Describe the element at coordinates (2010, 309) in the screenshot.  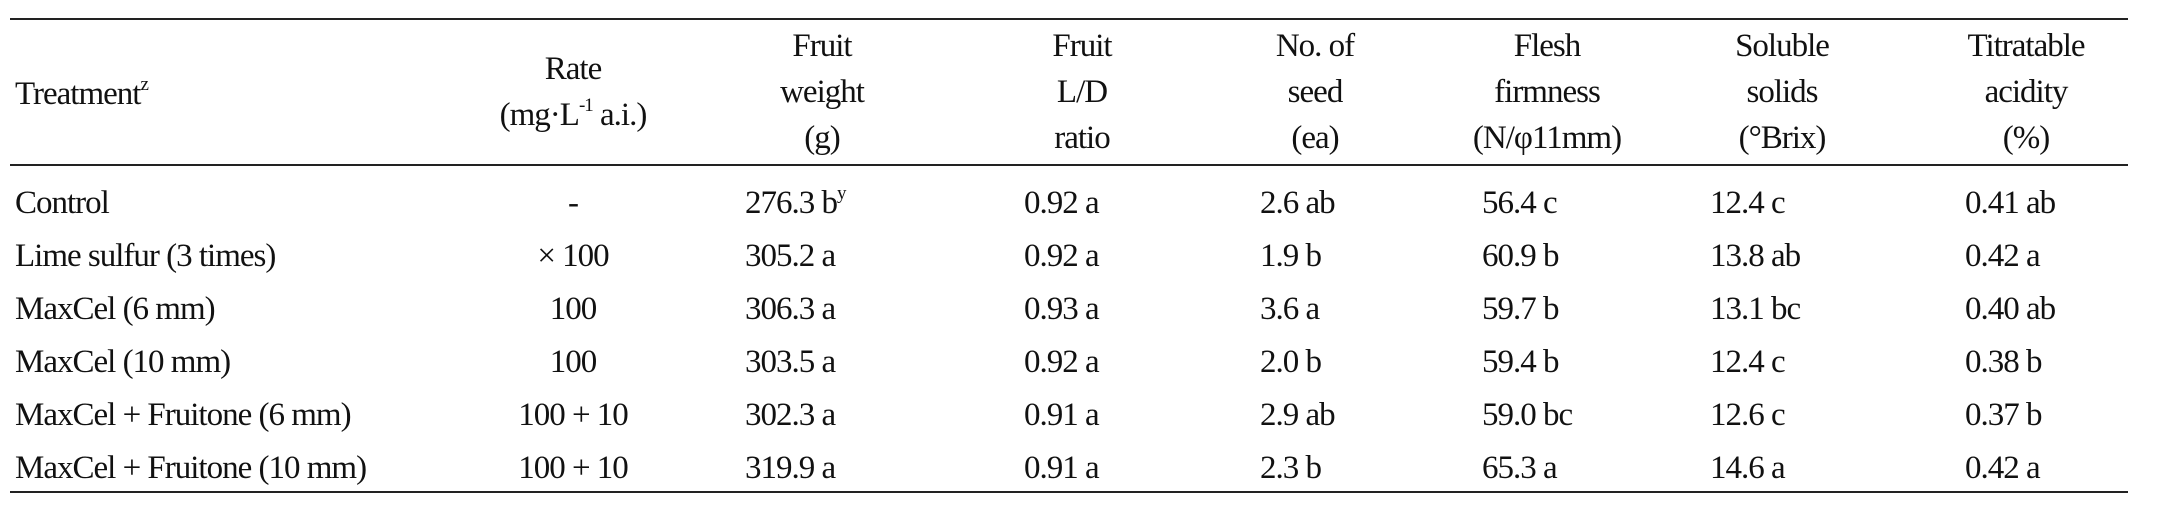
I see `row-maxcel-6-acidity: 0.40 ab` at that location.